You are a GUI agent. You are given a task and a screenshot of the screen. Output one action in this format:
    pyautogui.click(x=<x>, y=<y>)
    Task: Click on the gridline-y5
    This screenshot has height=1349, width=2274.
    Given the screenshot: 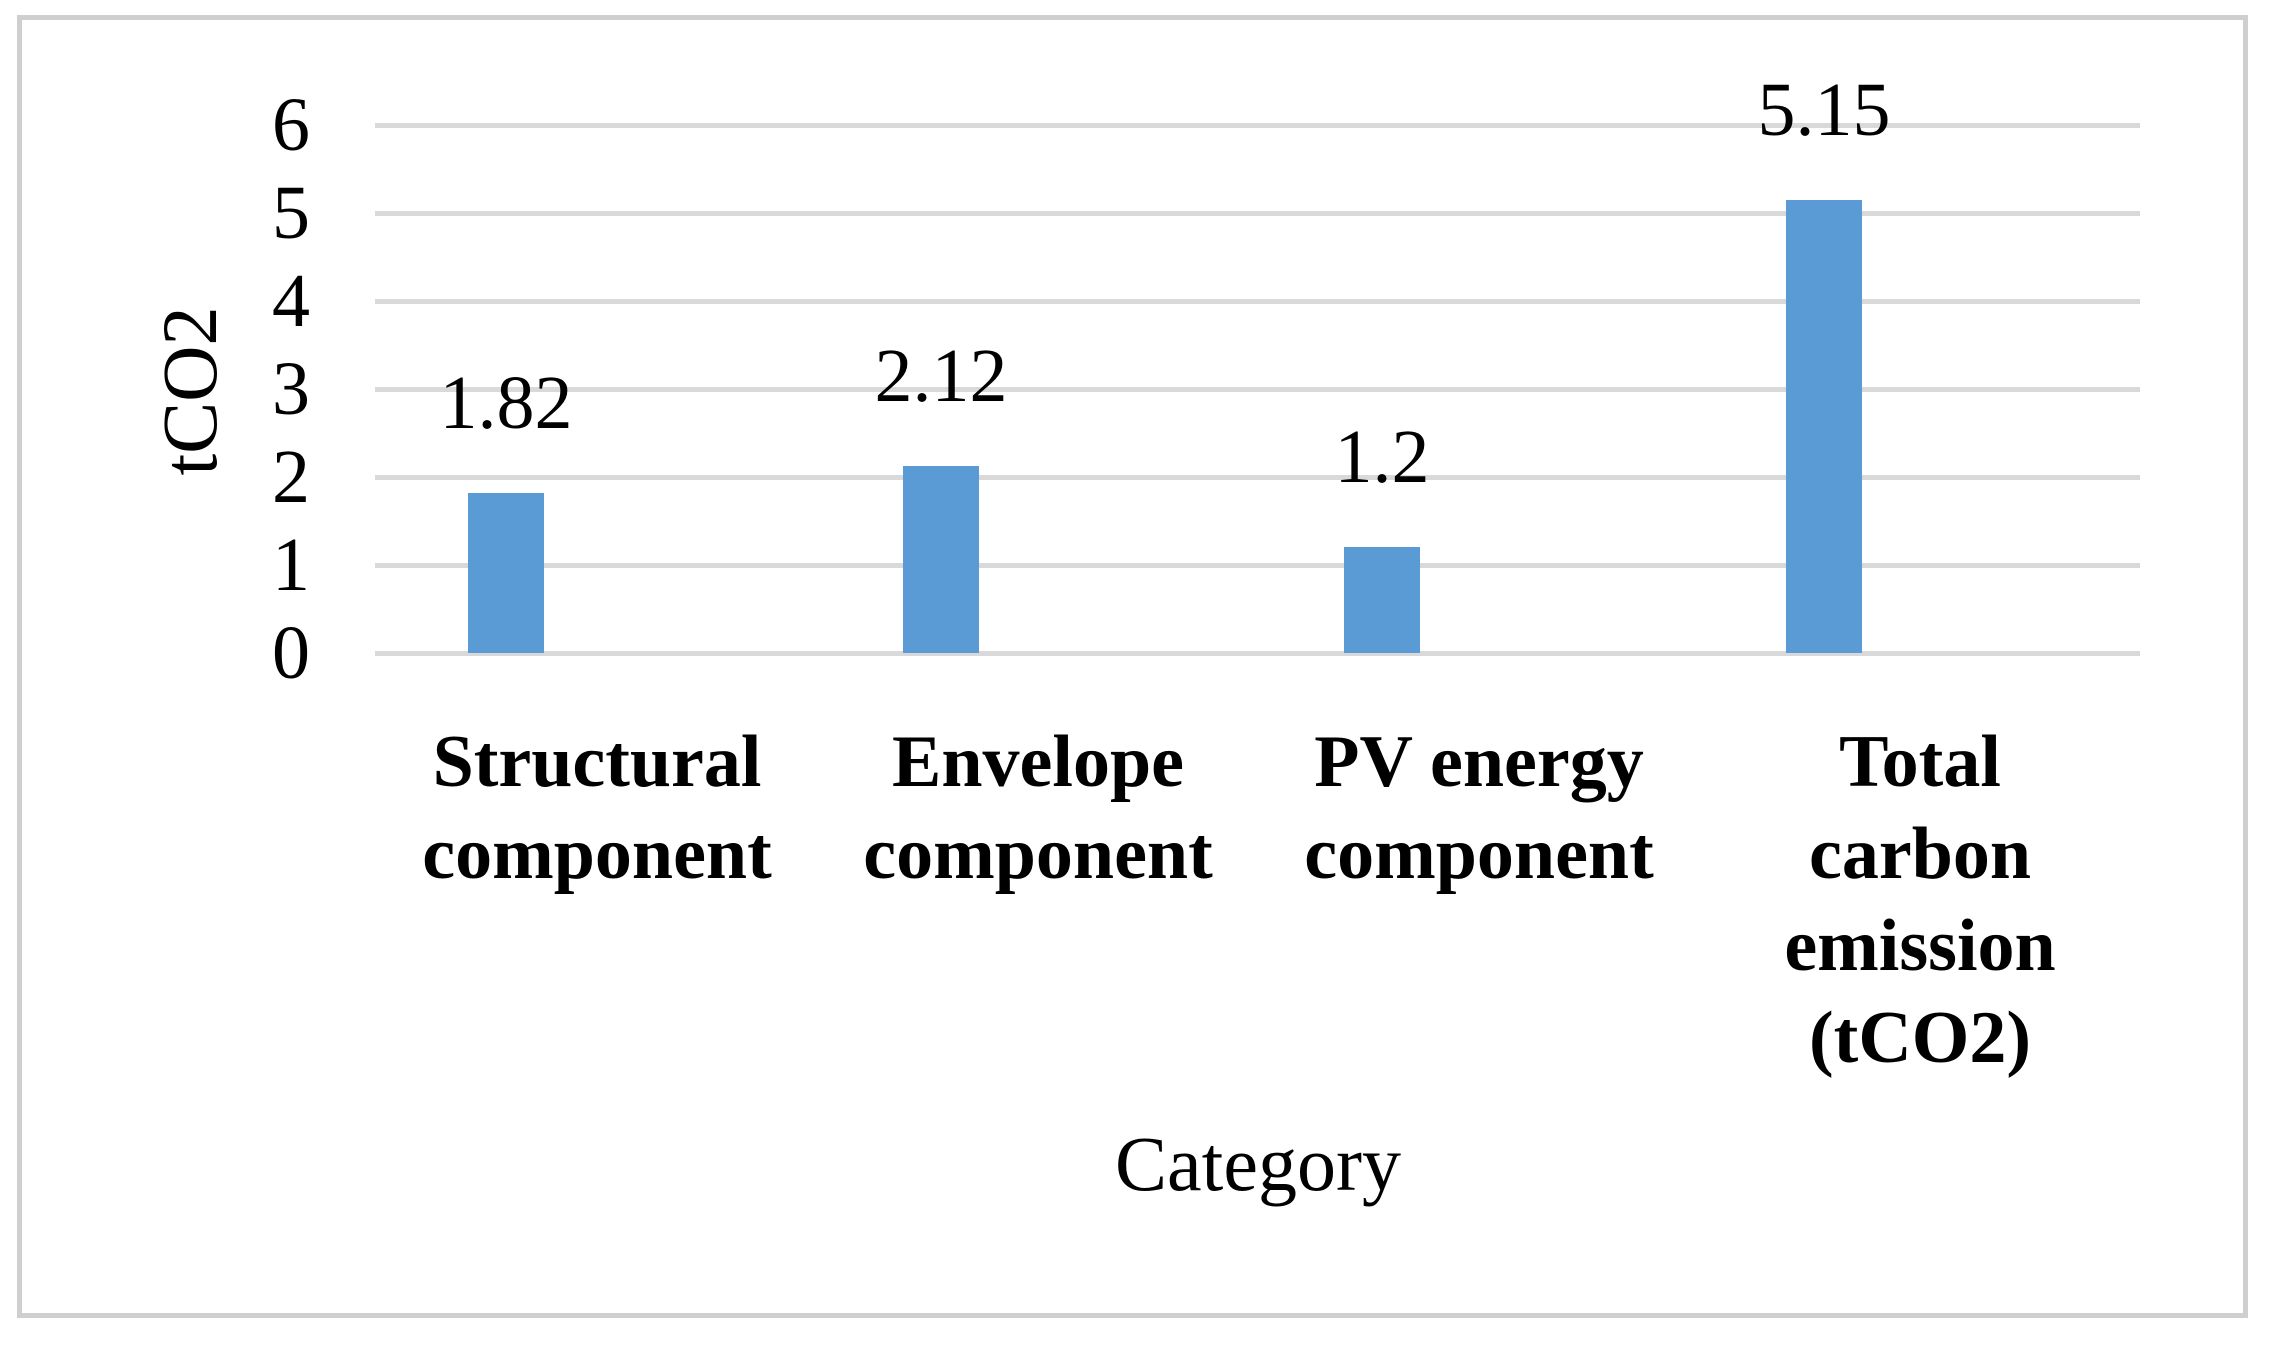 What is the action you would take?
    pyautogui.click(x=1257, y=213)
    